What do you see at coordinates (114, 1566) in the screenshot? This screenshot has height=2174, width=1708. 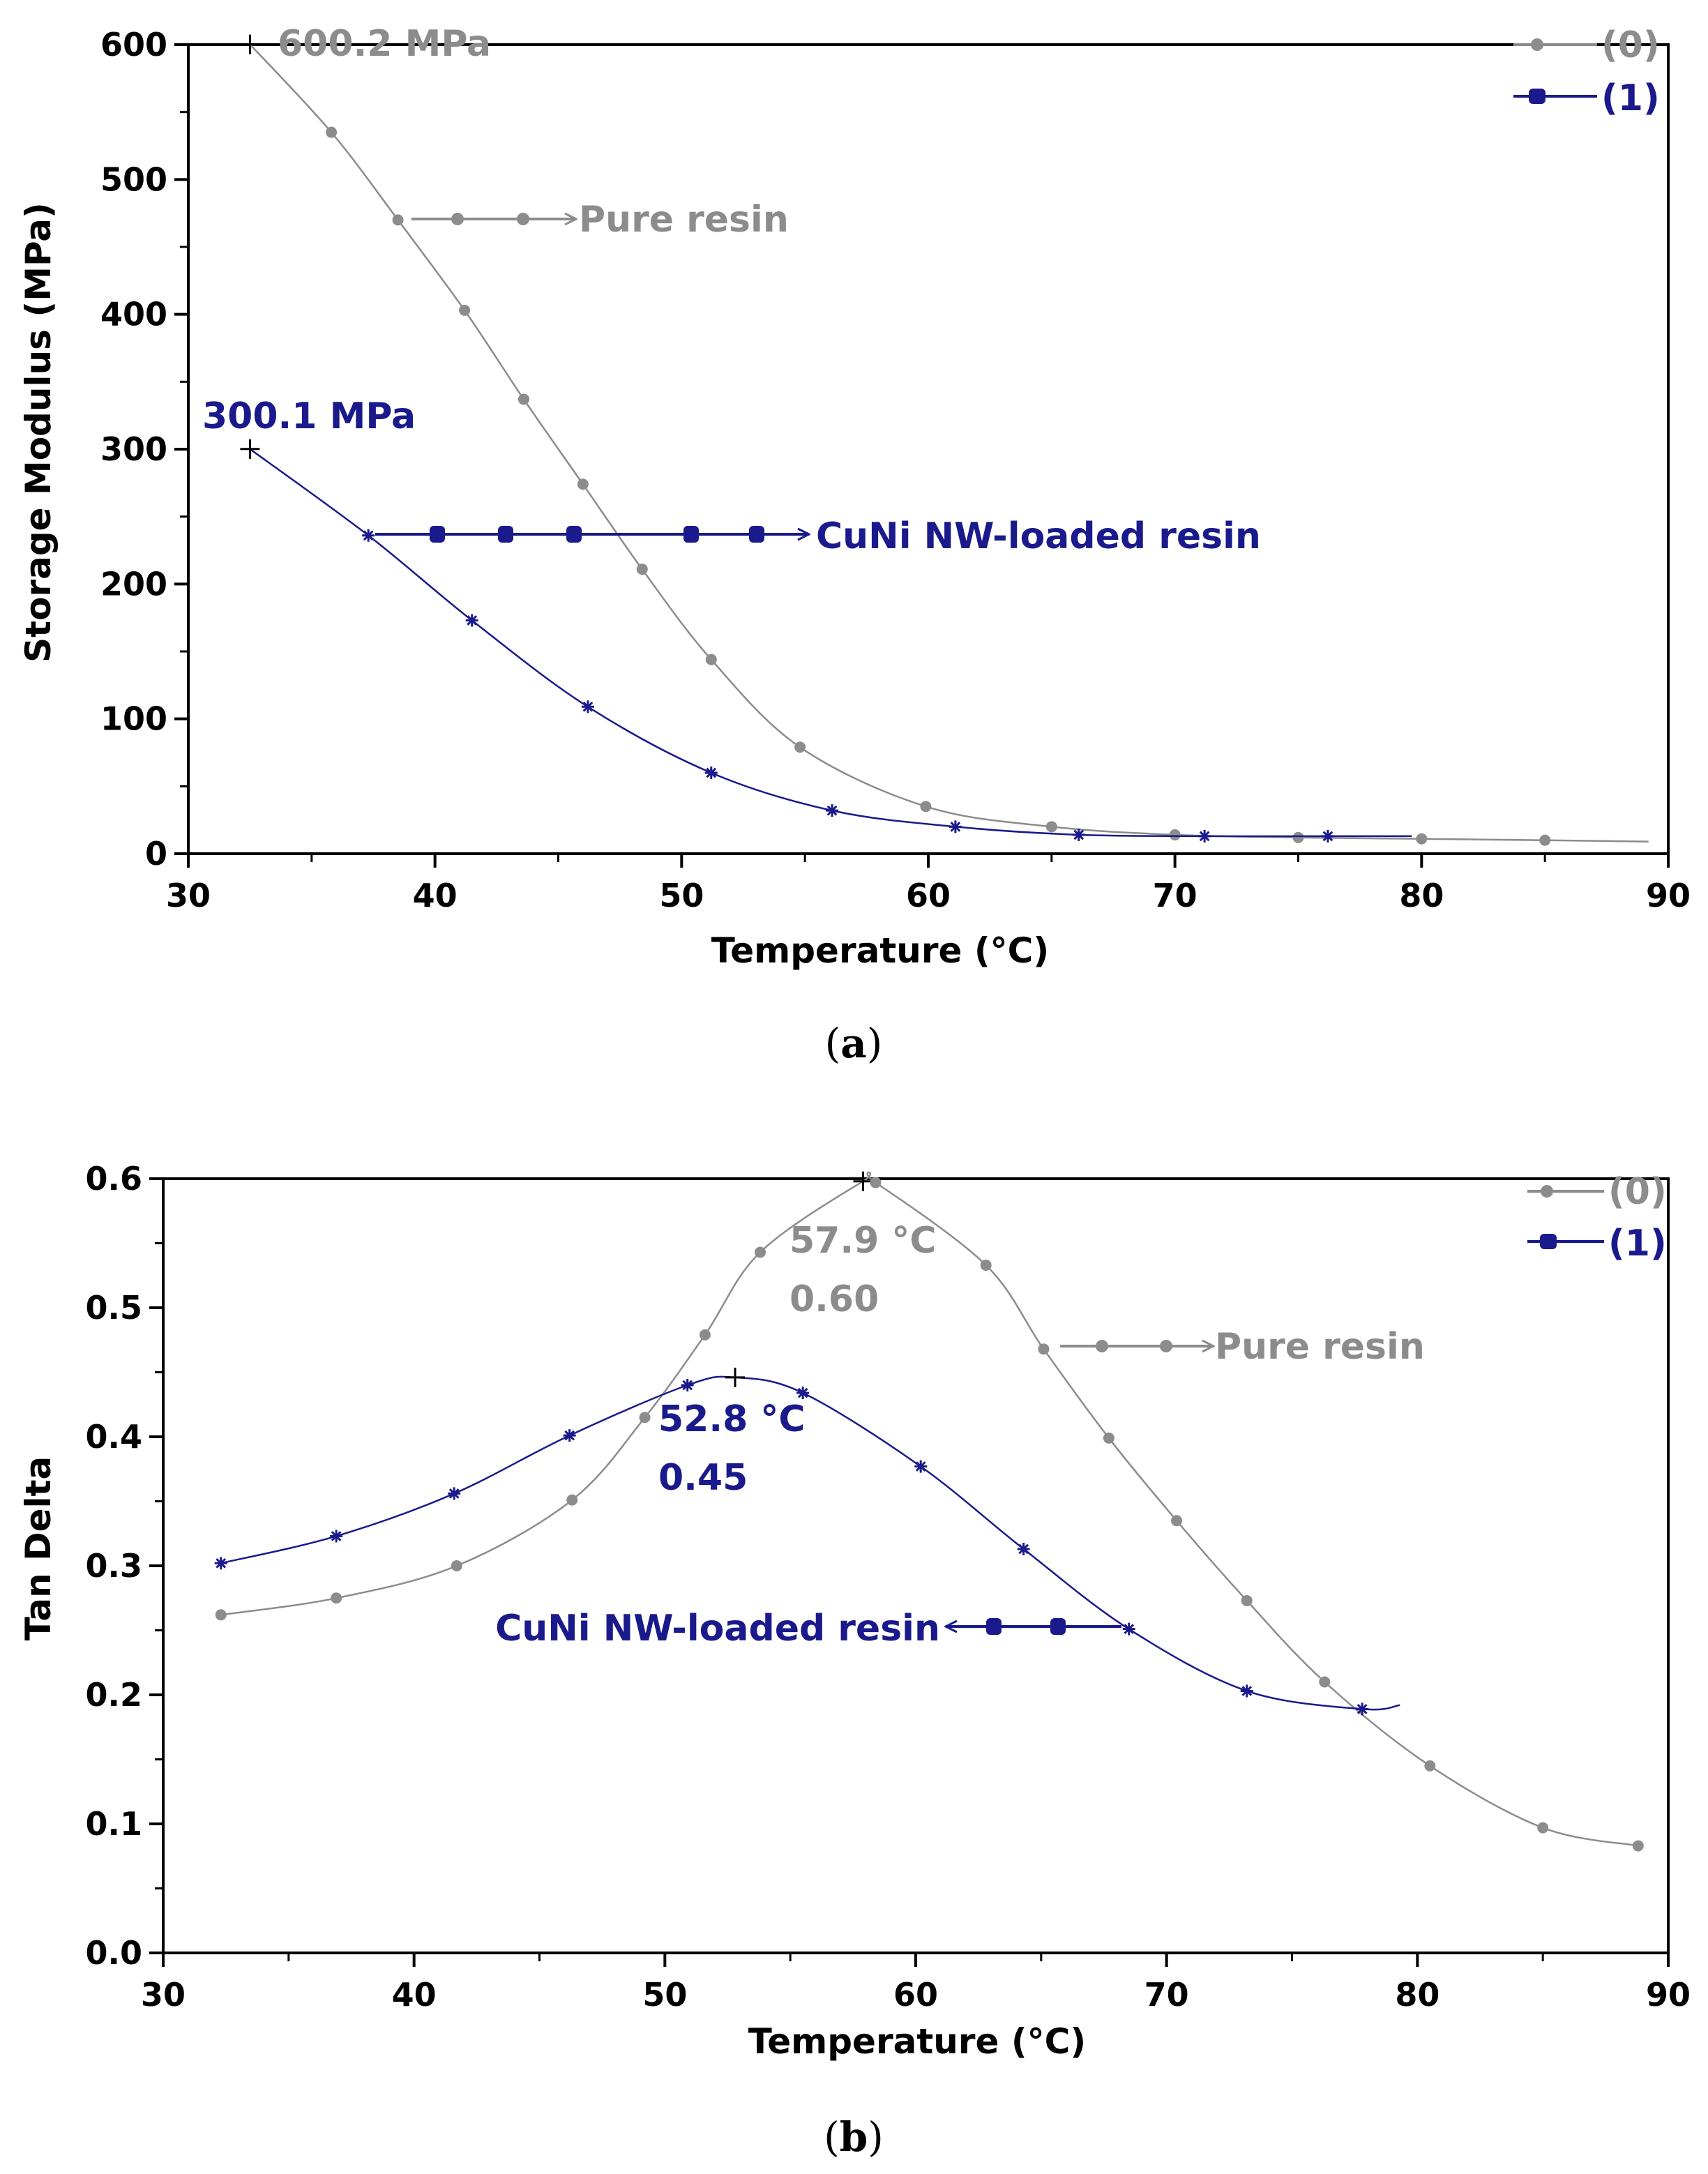 I see `y-tick-label: 0.3` at bounding box center [114, 1566].